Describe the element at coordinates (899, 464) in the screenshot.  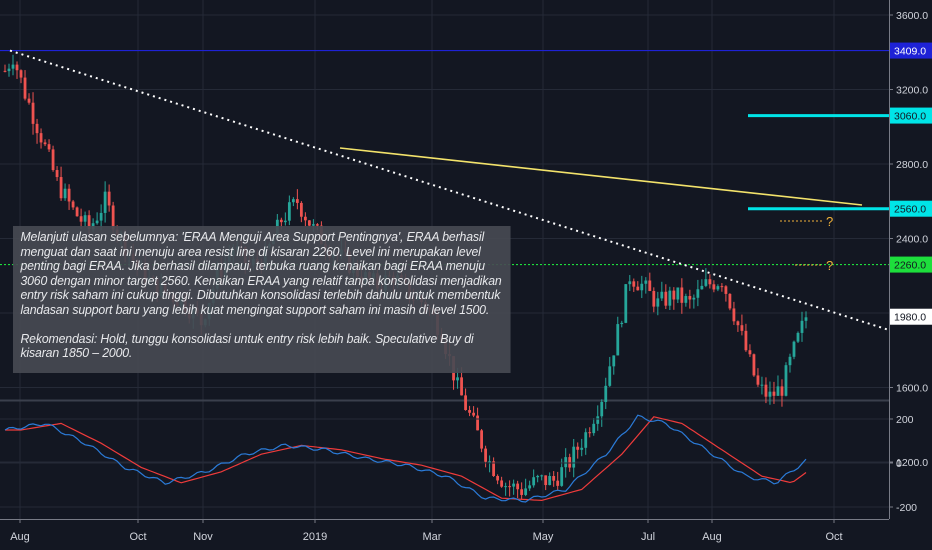
I see `osc-tick-label: 0` at that location.